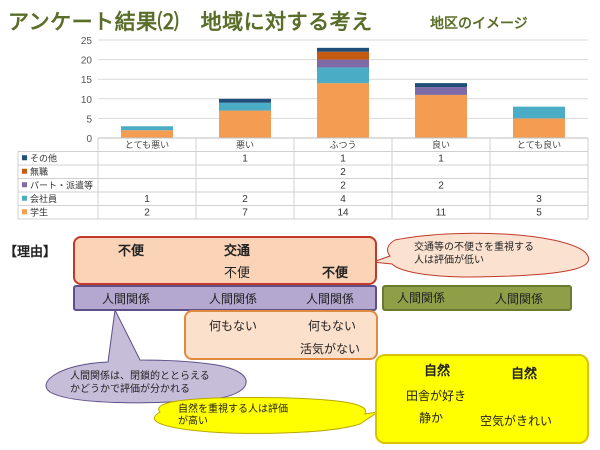 Image resolution: width=600 pixels, height=450 pixels. Describe the element at coordinates (43, 199) in the screenshot. I see `legend-label: 会社員` at that location.